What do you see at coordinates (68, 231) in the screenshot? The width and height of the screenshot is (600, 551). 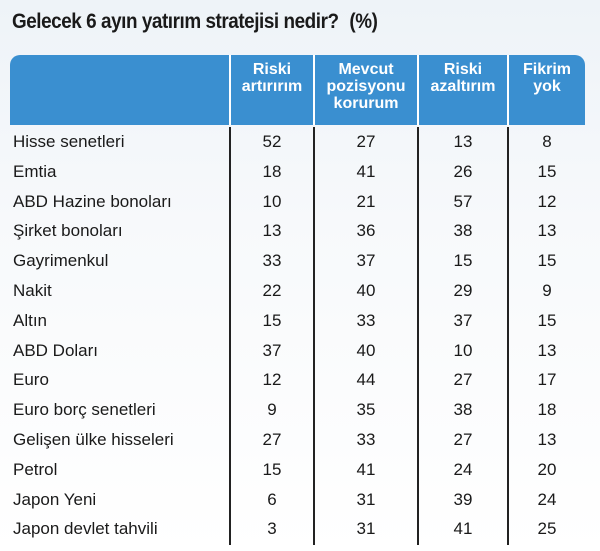 I see `row-label: Şirket bonoları` at bounding box center [68, 231].